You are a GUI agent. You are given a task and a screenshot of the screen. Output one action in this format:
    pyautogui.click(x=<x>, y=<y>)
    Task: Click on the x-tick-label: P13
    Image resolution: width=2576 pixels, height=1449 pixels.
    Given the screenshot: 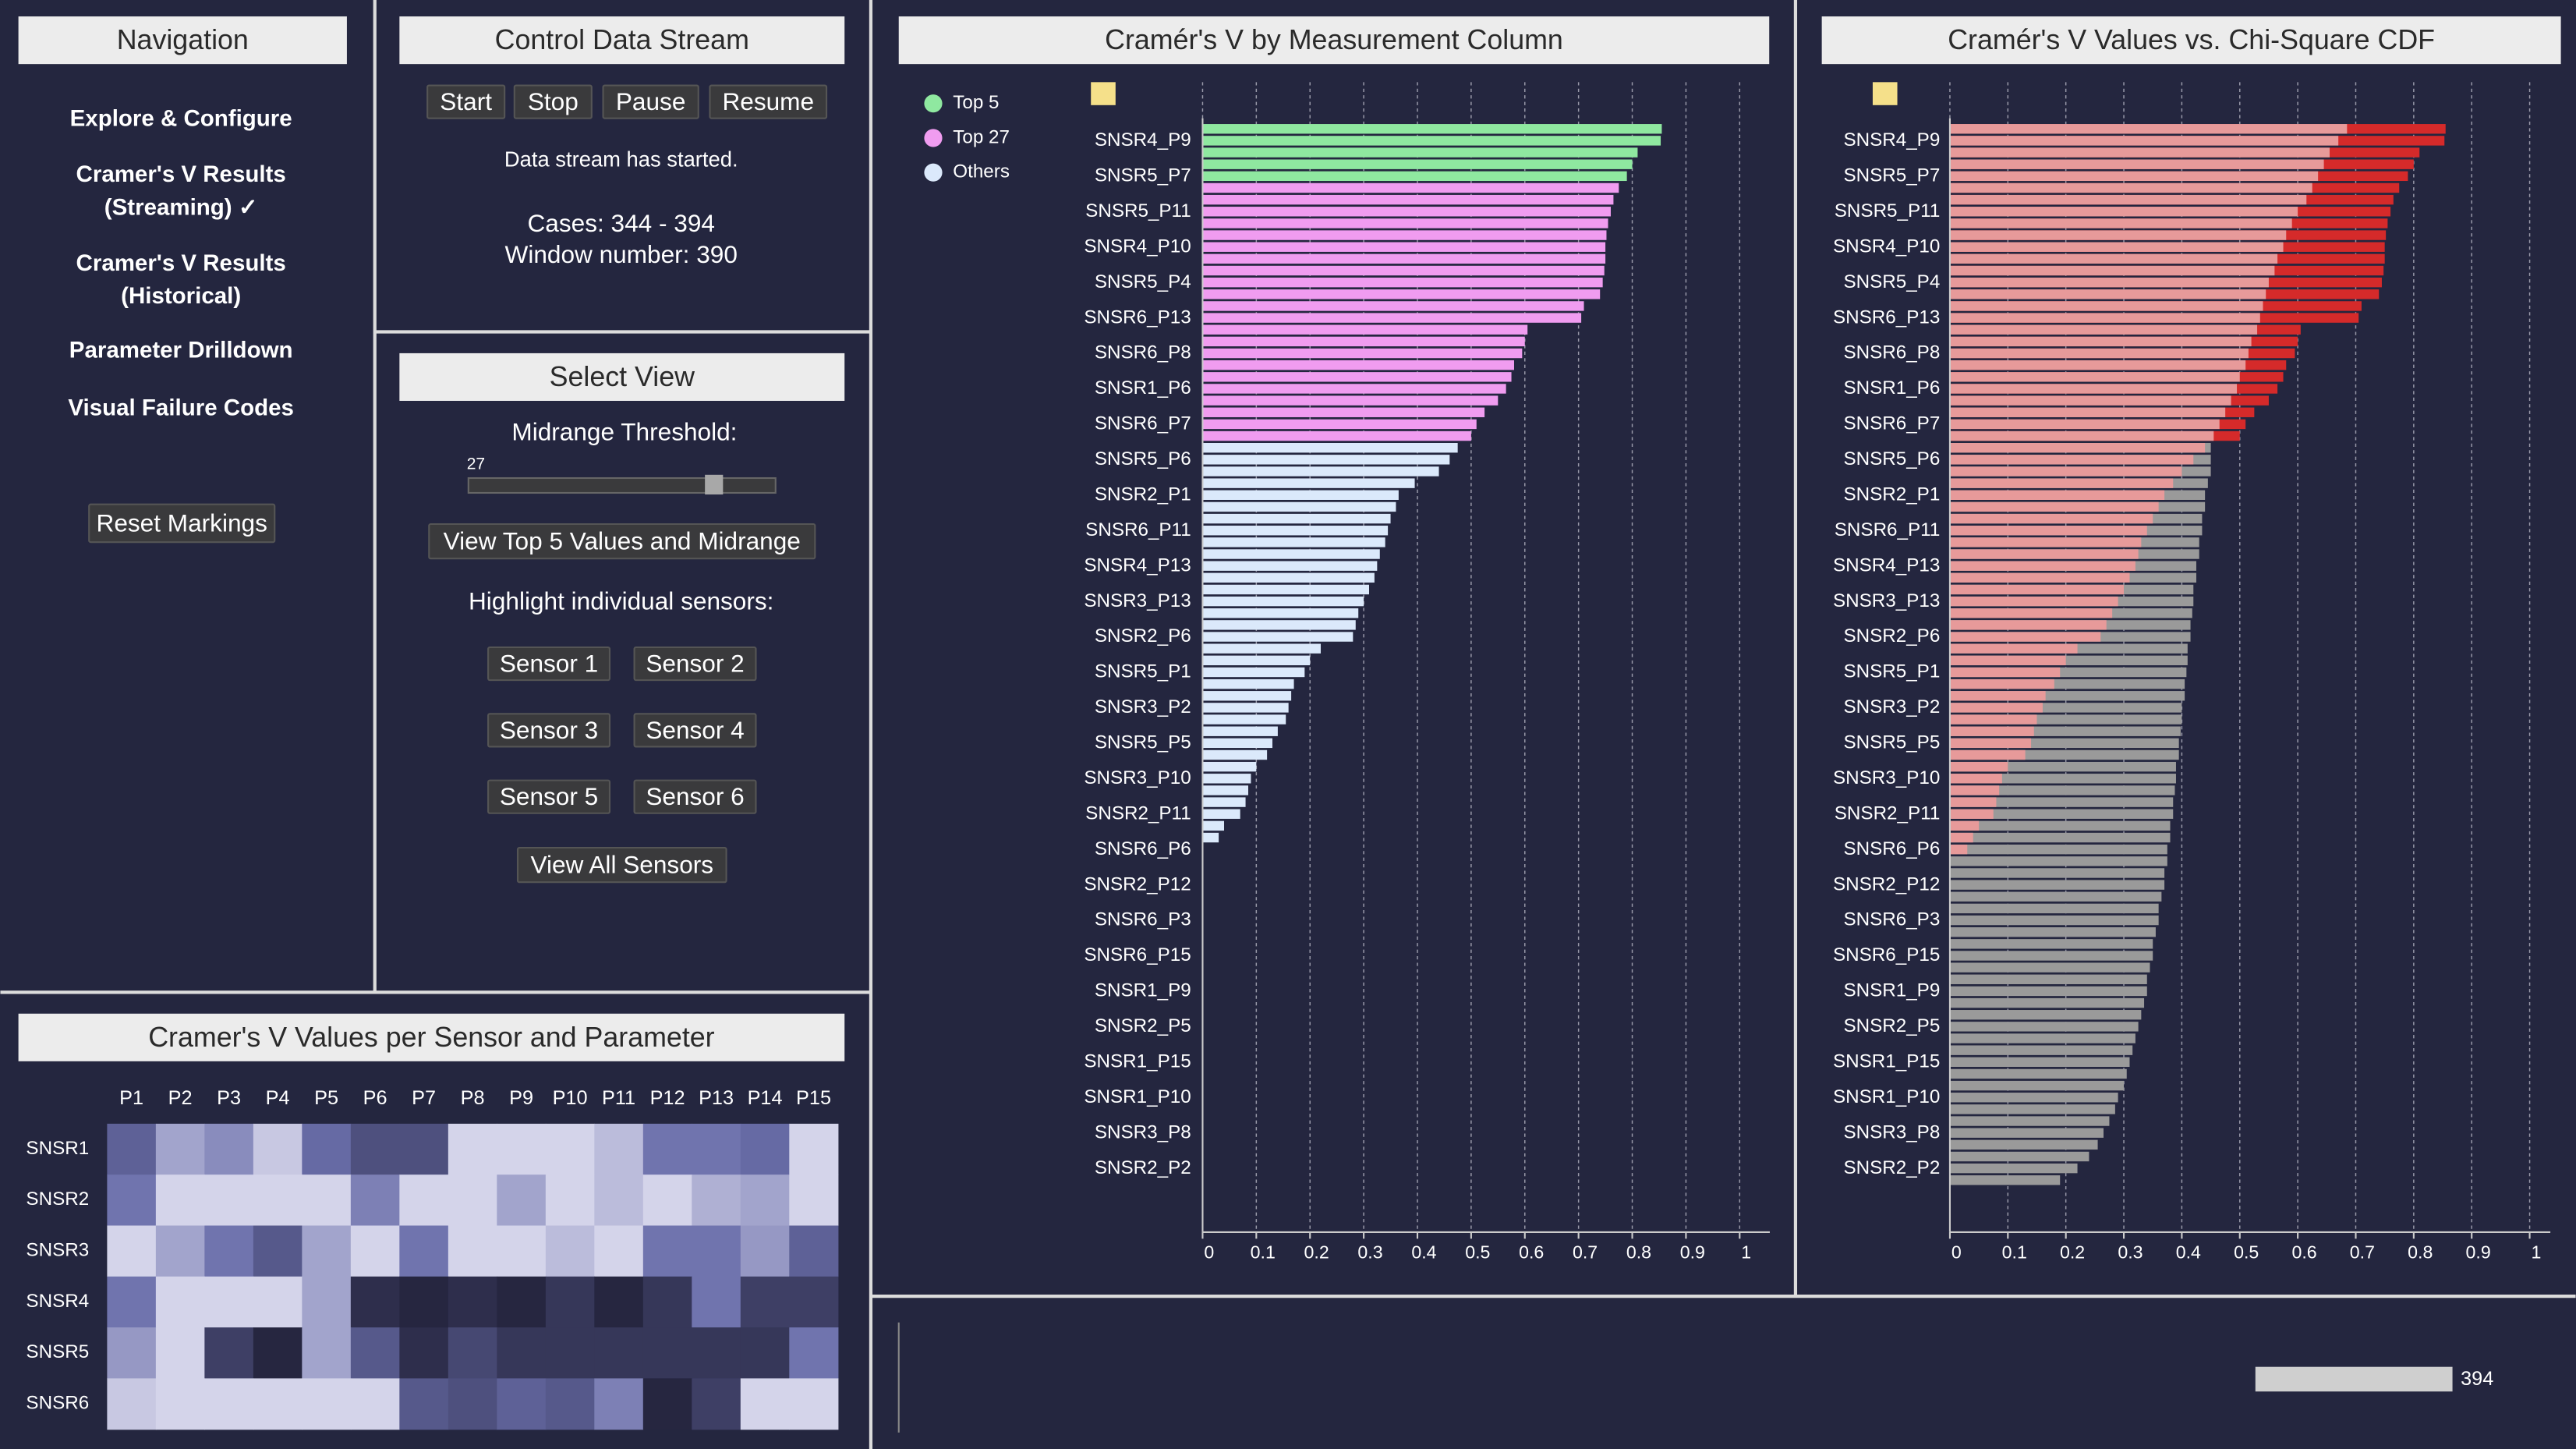 What is the action you would take?
    pyautogui.click(x=716, y=1098)
    